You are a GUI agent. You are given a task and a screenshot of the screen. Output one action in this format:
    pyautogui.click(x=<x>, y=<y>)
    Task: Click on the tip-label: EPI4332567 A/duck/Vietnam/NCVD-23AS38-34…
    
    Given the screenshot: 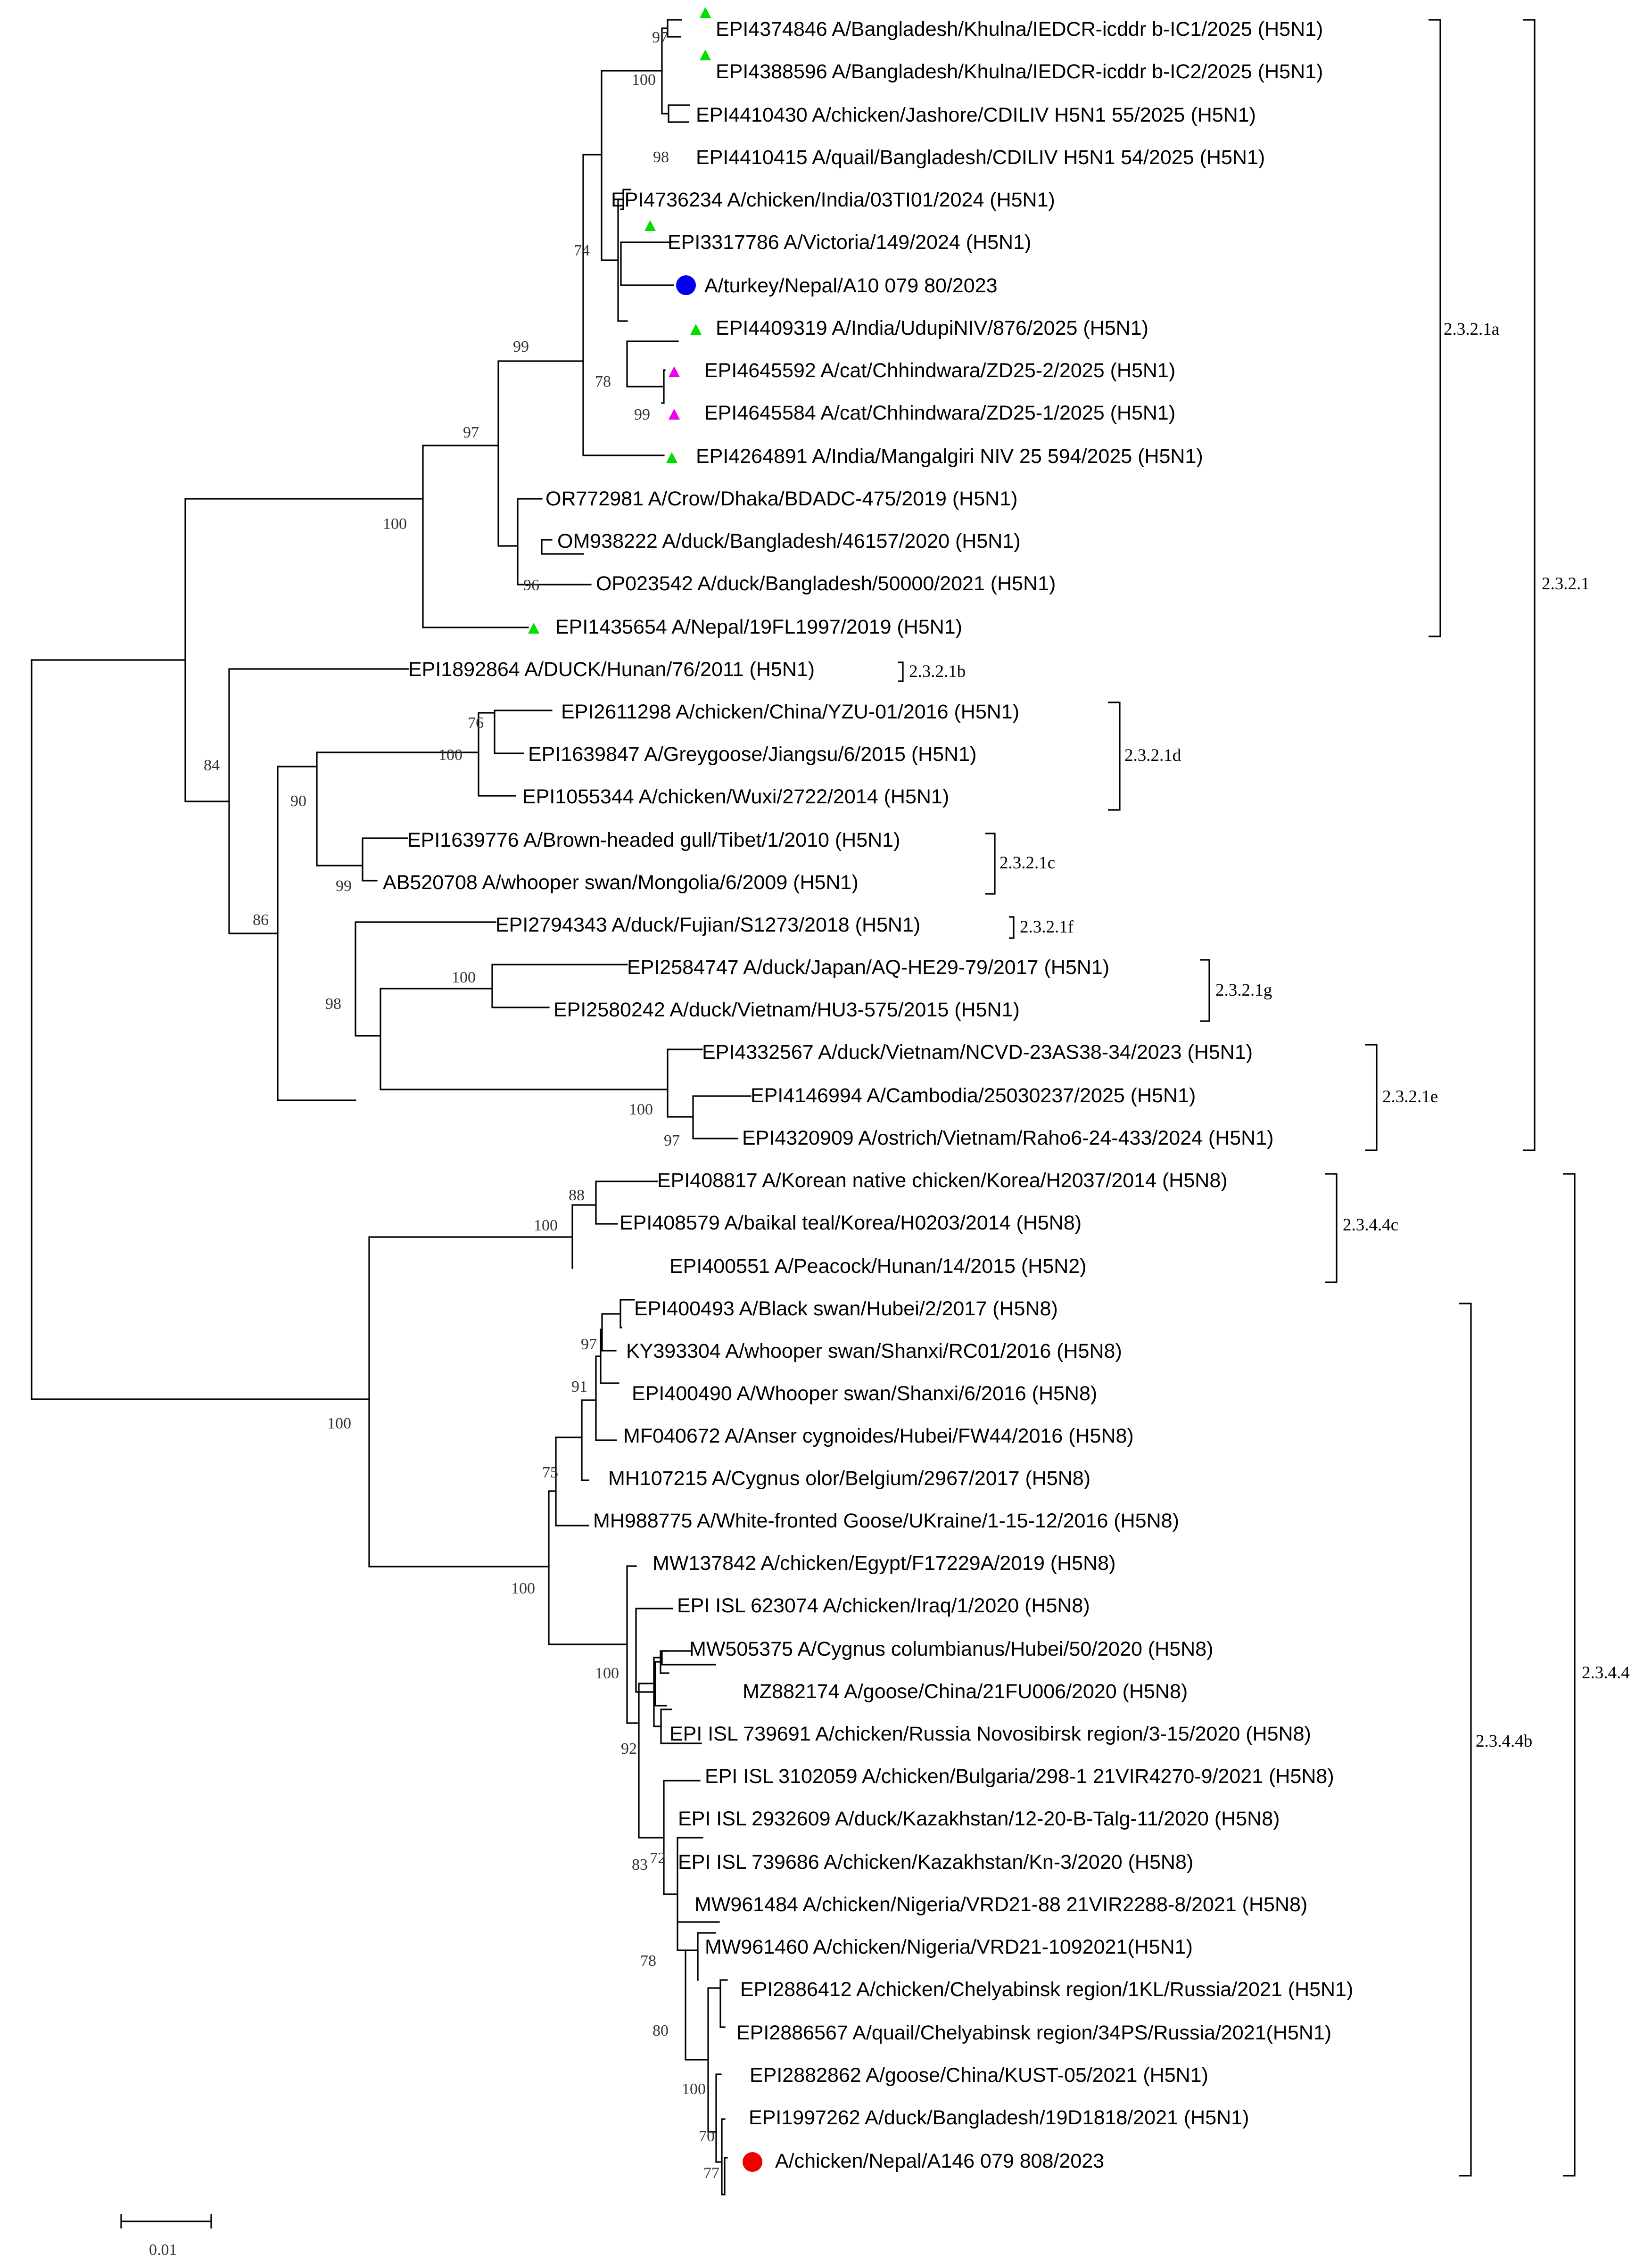 What is the action you would take?
    pyautogui.click(x=977, y=1052)
    